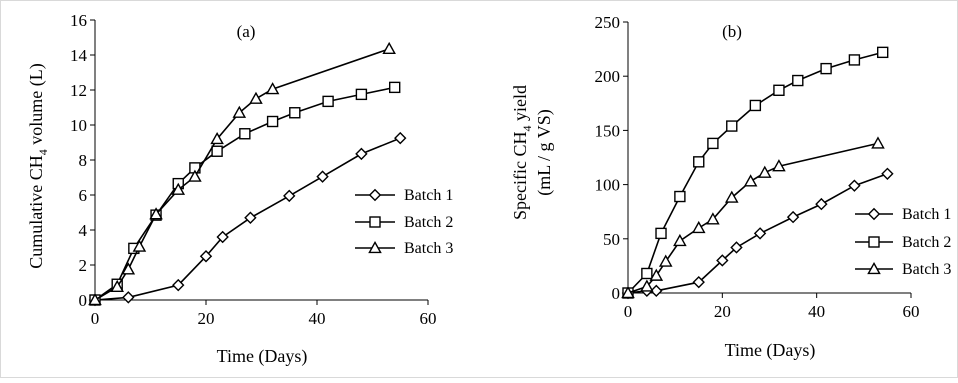 This screenshot has width=958, height=383. Describe the element at coordinates (206, 318) in the screenshot. I see `panel-a-x-tick-label: 20` at that location.